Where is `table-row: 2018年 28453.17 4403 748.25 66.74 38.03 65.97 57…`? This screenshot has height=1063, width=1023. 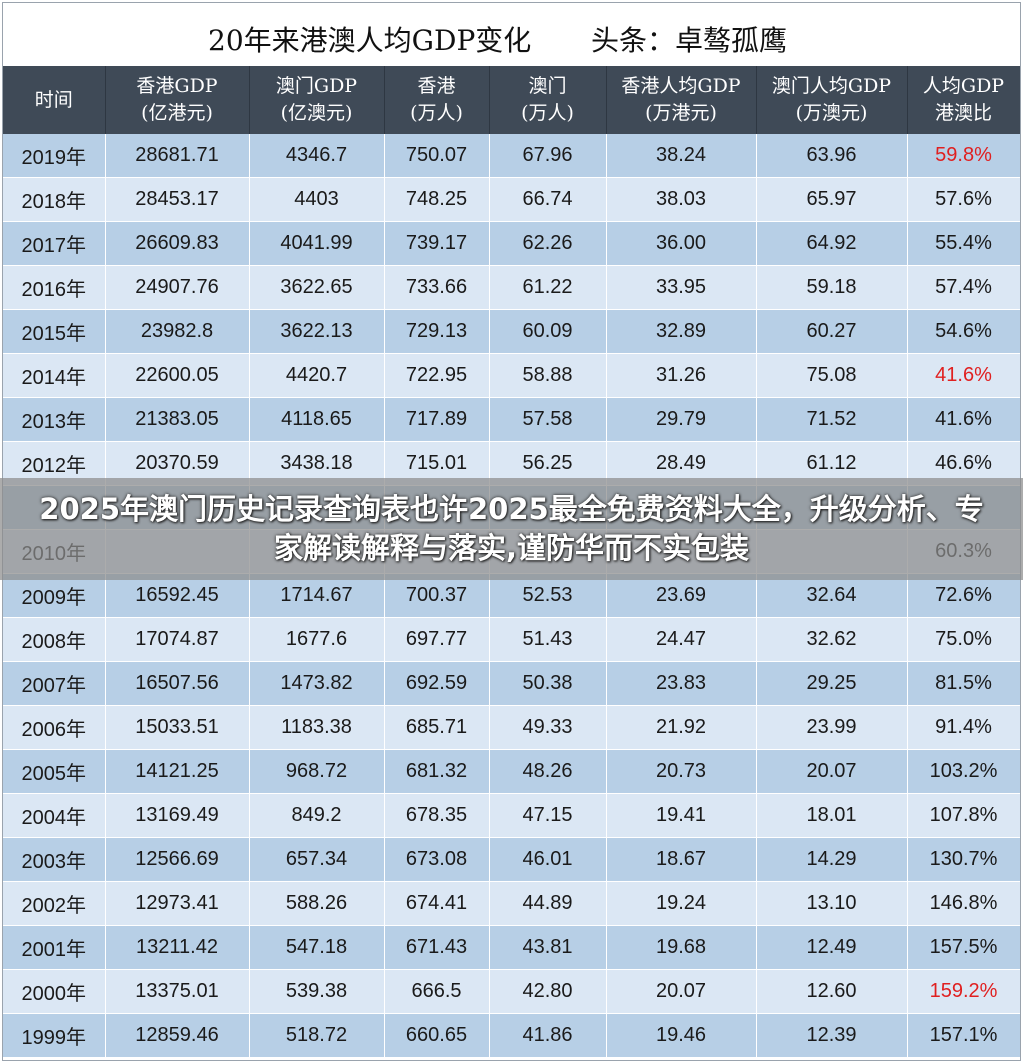 table-row: 2018年 28453.17 4403 748.25 66.74 38.03 65.97 57… is located at coordinates (511, 199).